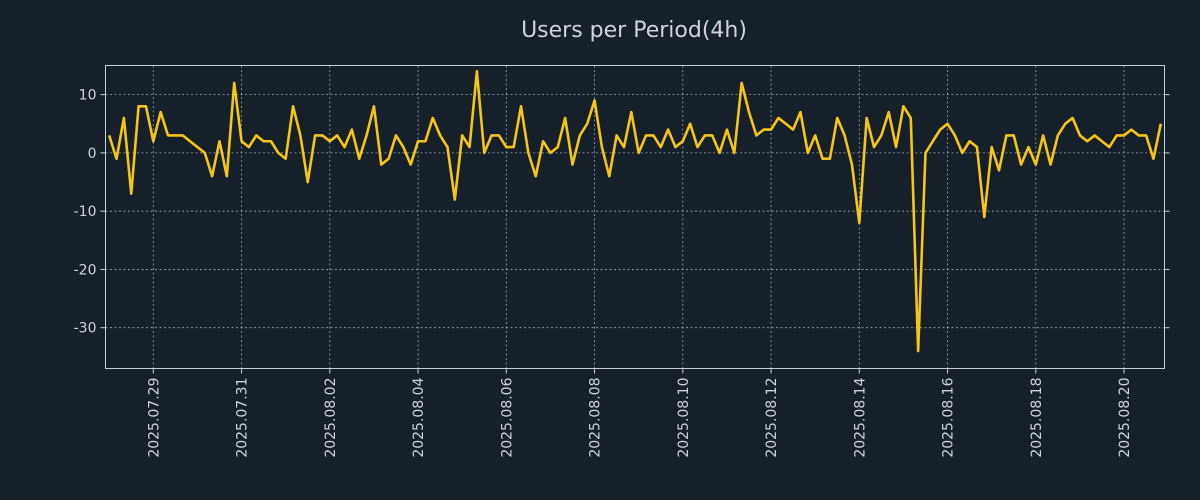  I want to click on x-tick-label: 2025.08.10, so click(684, 418).